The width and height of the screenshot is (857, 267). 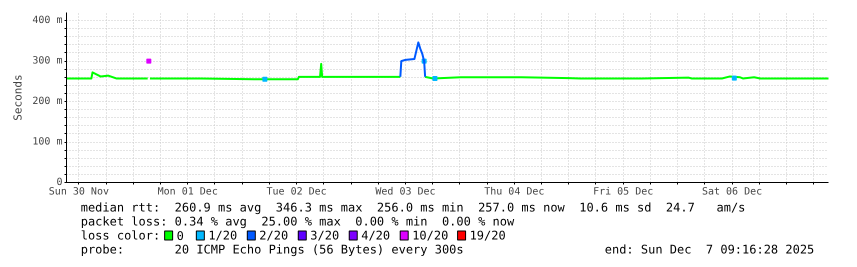 What do you see at coordinates (488, 235) in the screenshot?
I see `legend-label: 19/20` at bounding box center [488, 235].